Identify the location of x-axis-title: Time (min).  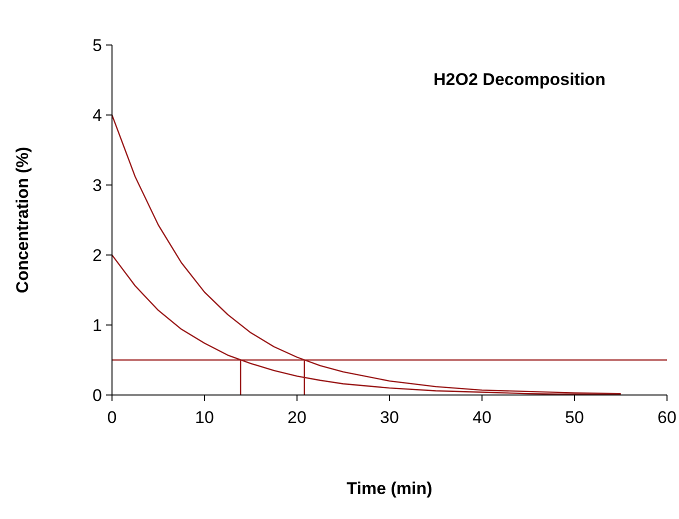
(389, 488).